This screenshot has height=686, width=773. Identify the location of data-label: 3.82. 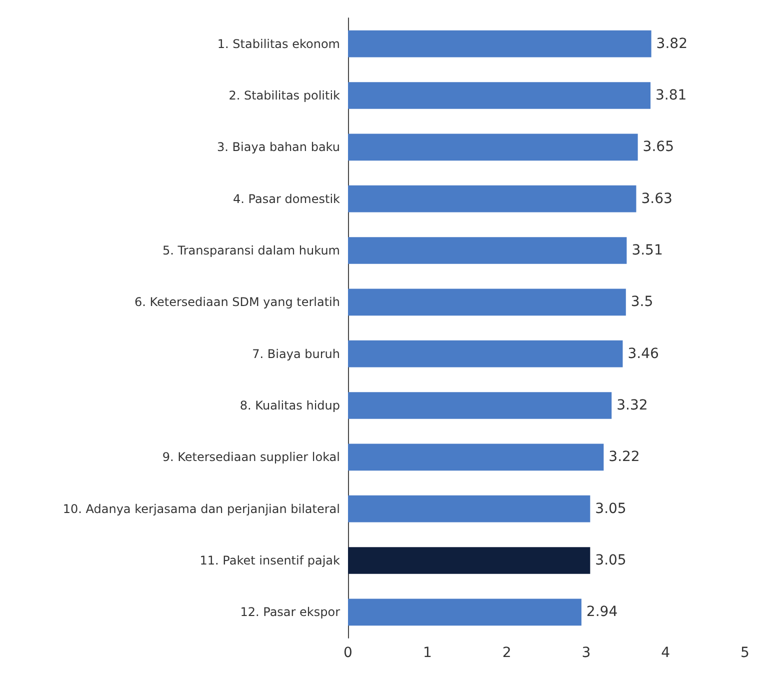
(672, 44).